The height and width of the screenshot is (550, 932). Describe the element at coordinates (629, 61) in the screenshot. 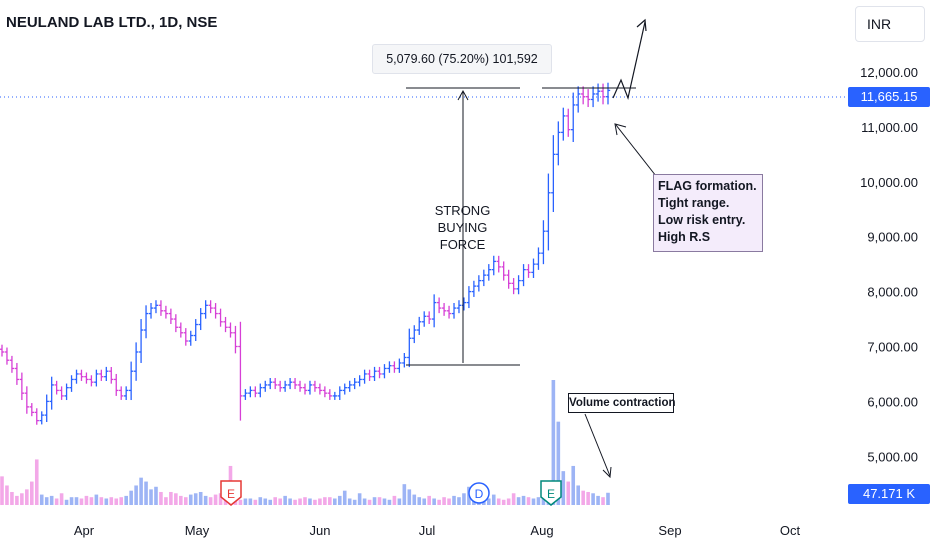

I see `breakout-arrow` at that location.